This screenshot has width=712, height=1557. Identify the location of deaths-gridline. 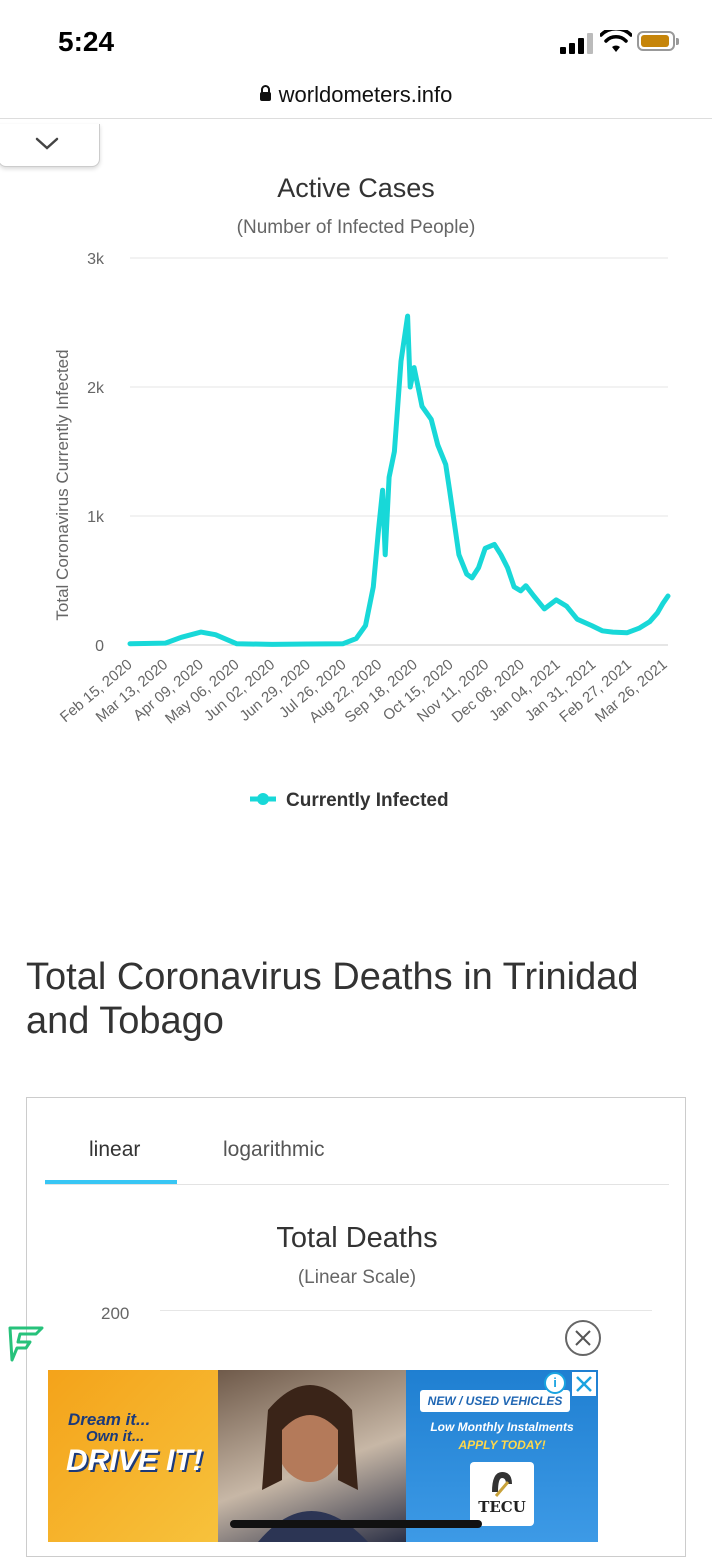
(406, 1310).